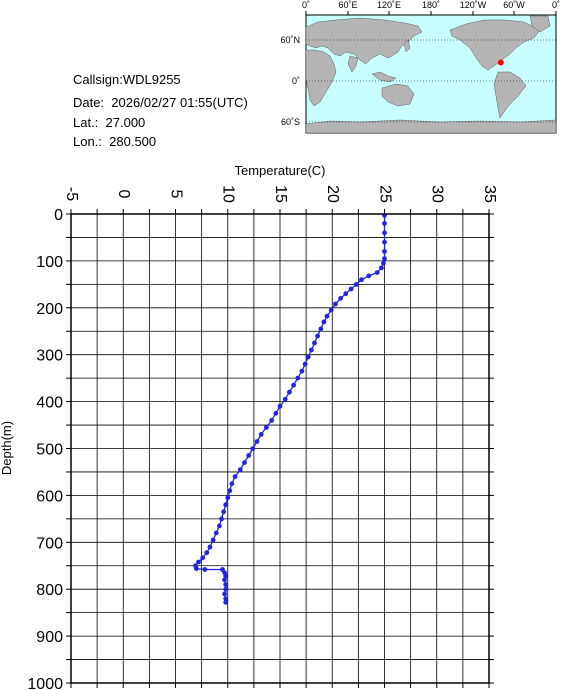 The height and width of the screenshot is (690, 564). What do you see at coordinates (384, 194) in the screenshot?
I see `x-tick-label: 25` at bounding box center [384, 194].